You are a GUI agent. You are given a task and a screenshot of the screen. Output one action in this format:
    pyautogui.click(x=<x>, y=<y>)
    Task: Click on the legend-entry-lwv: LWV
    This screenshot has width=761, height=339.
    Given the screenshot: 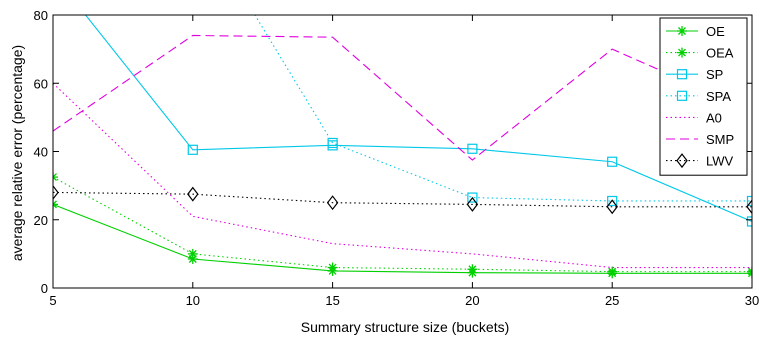 What is the action you would take?
    pyautogui.click(x=700, y=161)
    